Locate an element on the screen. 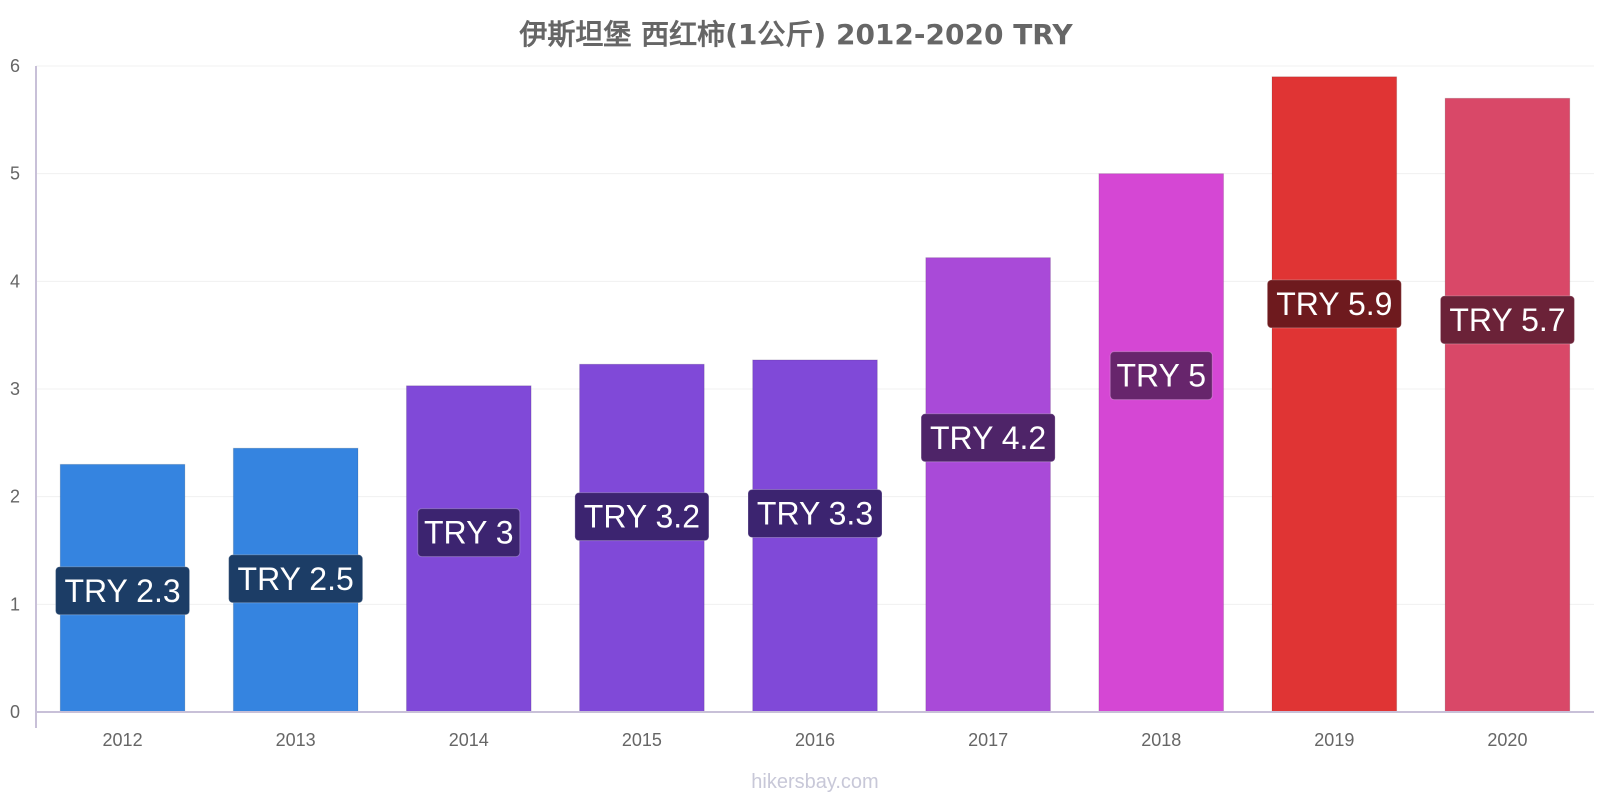 The height and width of the screenshot is (800, 1600). watermark: hikersbay.com is located at coordinates (814, 782).